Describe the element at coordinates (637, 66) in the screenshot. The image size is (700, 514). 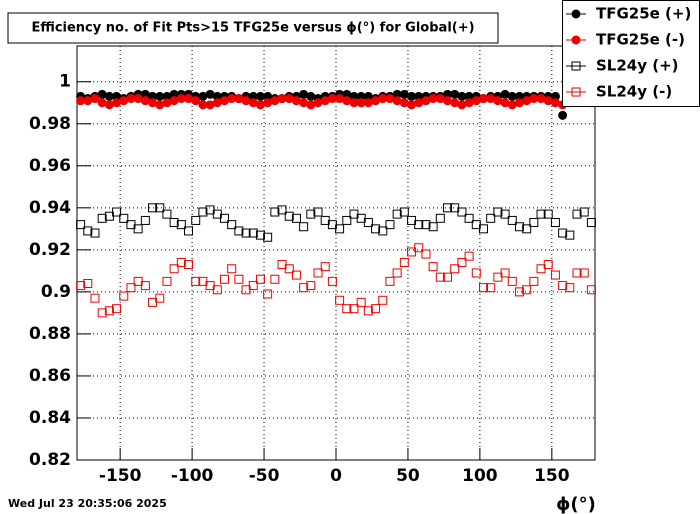
I see `legend-label: SL24y (+)` at that location.